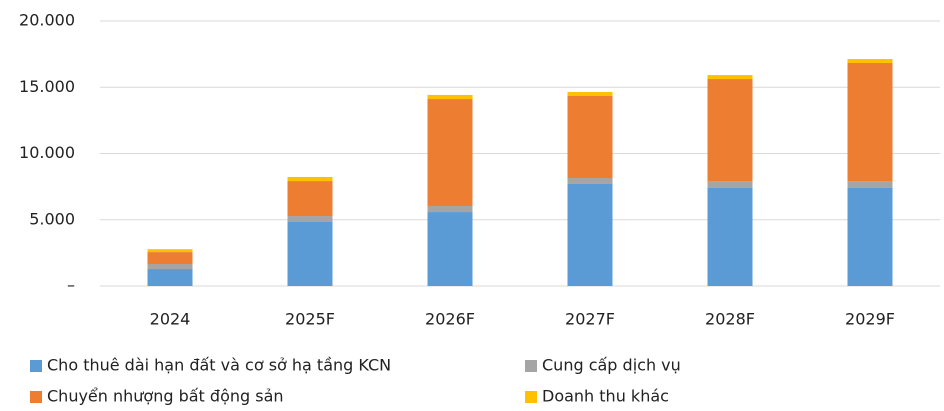 Image resolution: width=944 pixels, height=411 pixels. What do you see at coordinates (71, 285) in the screenshot?
I see `y-tick-label: –` at bounding box center [71, 285].